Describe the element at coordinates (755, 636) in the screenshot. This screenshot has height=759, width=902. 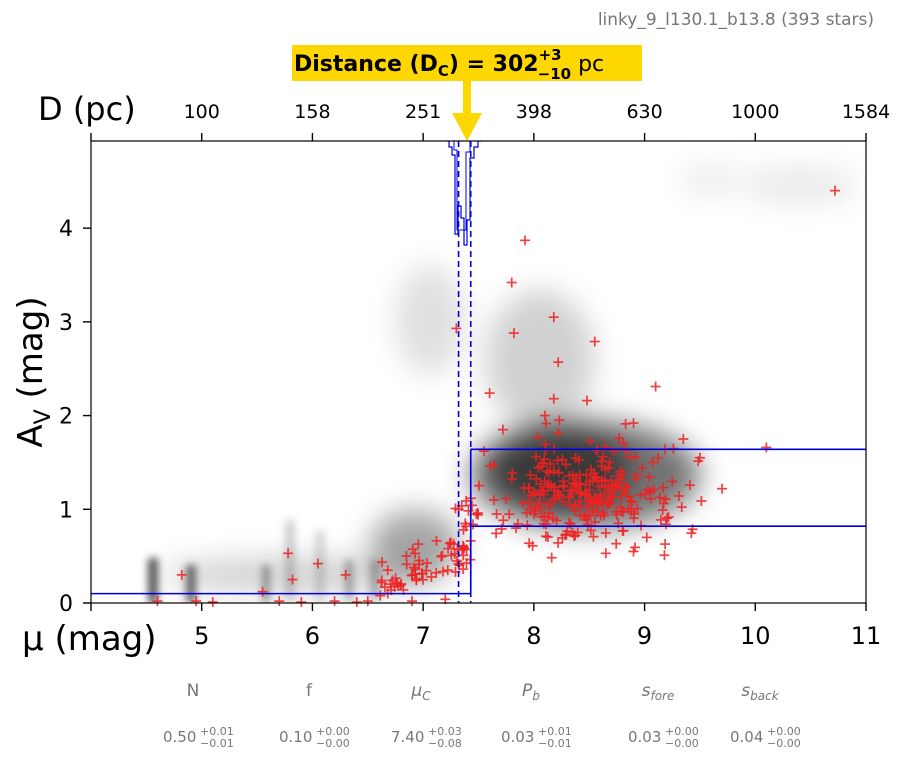
I see `x-tick-label: 10` at that location.